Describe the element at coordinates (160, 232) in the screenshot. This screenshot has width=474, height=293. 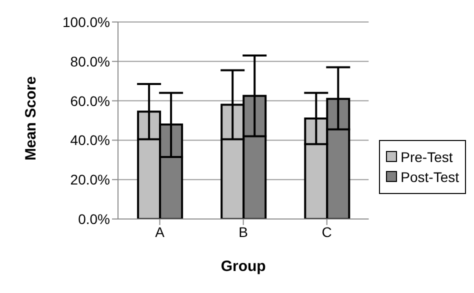
I see `x-tick-label: A` at that location.